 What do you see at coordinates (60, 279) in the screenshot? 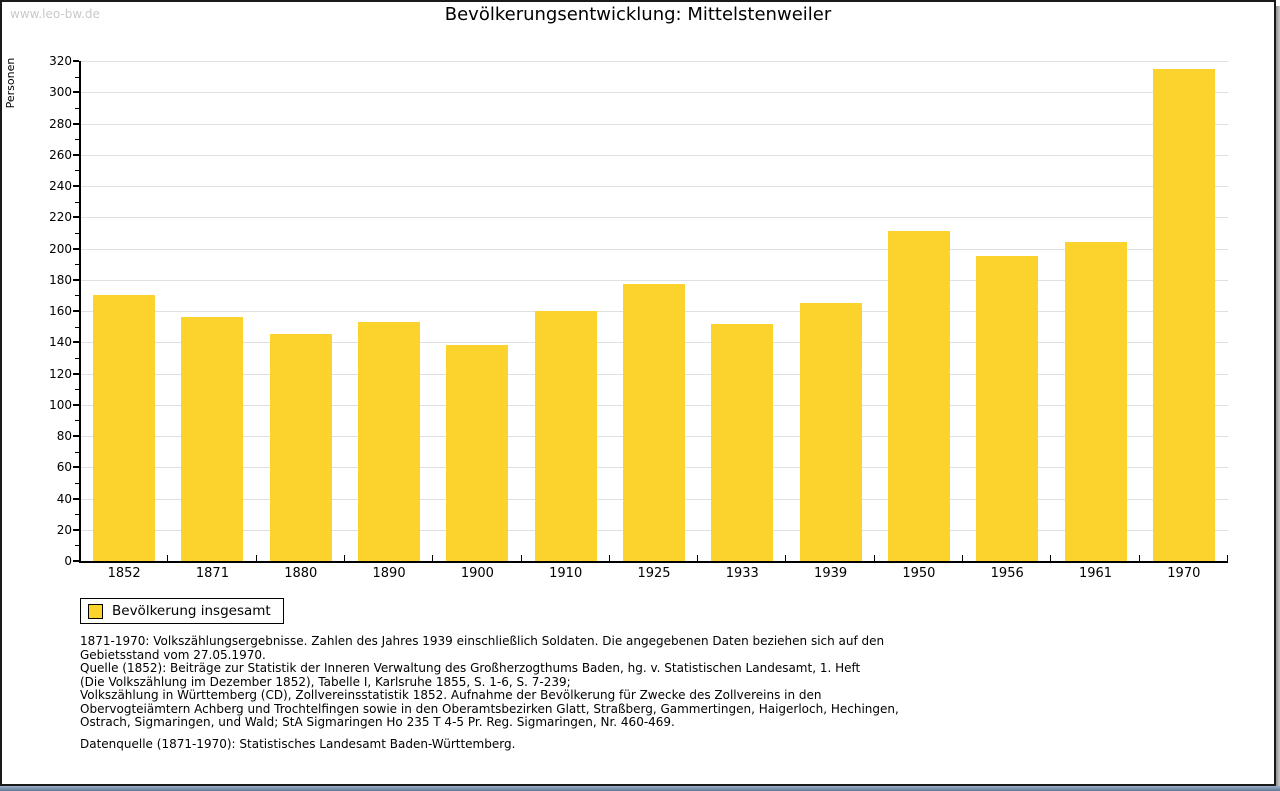
I see `y-tick-label: 180` at bounding box center [60, 279].